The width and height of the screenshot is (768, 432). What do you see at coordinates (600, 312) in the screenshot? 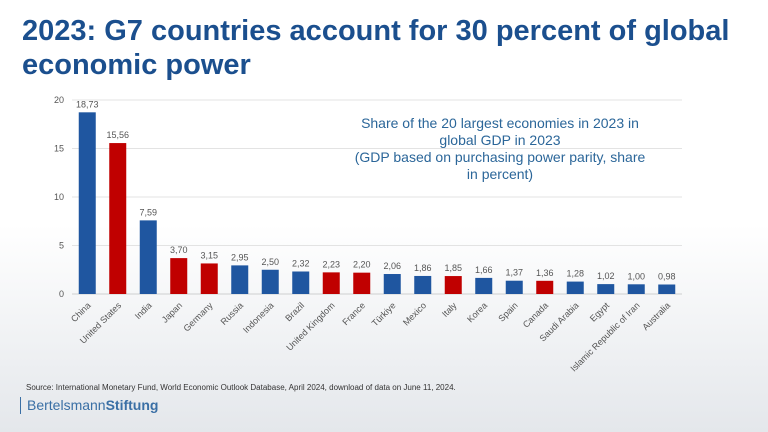
I see `x-tick-label: Egypt` at bounding box center [600, 312].